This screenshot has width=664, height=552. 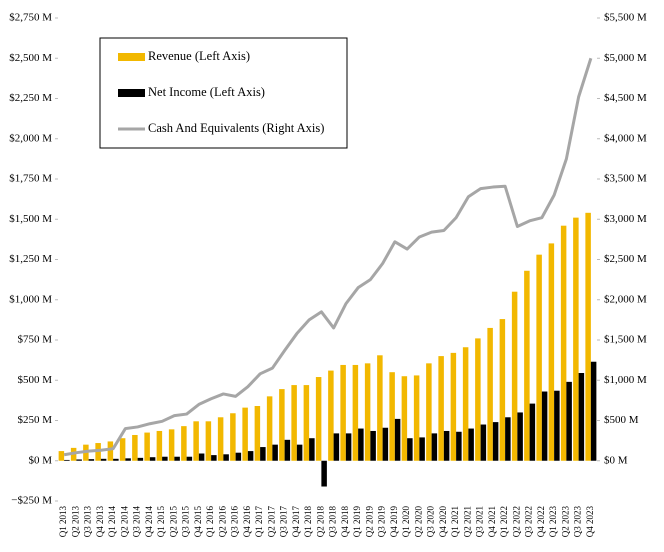 I want to click on y2-tick-label: $4,500 M, so click(x=625, y=98).